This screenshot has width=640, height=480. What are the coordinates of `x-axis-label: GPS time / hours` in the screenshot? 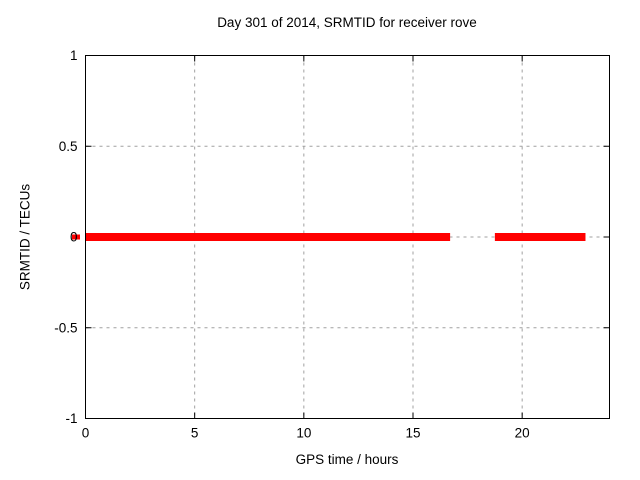 It's located at (347, 459).